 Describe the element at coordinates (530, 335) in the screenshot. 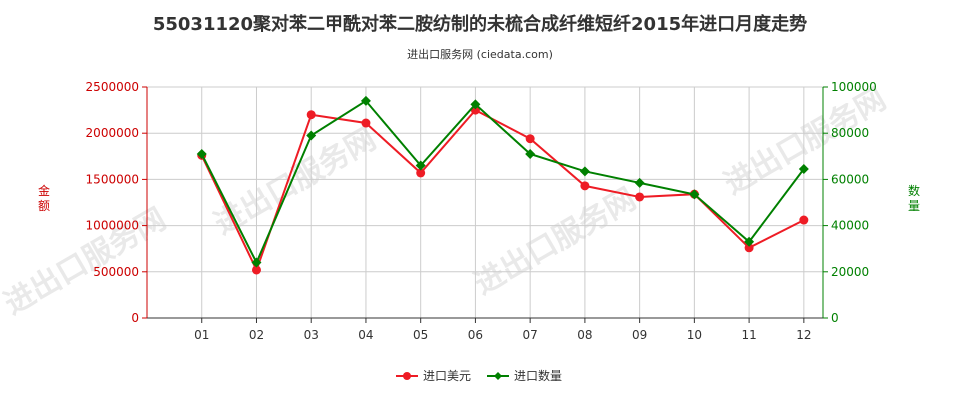

I see `x-tick-label: 07` at that location.